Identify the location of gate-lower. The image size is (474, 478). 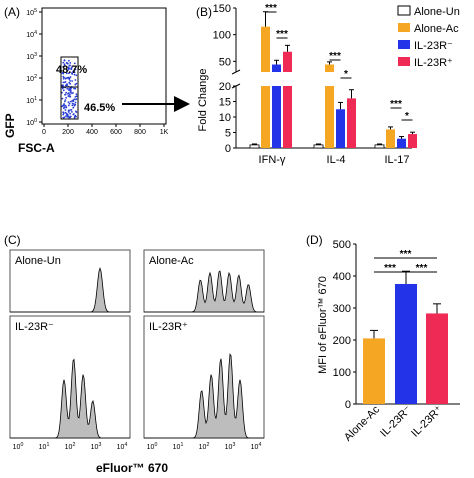
(69, 103).